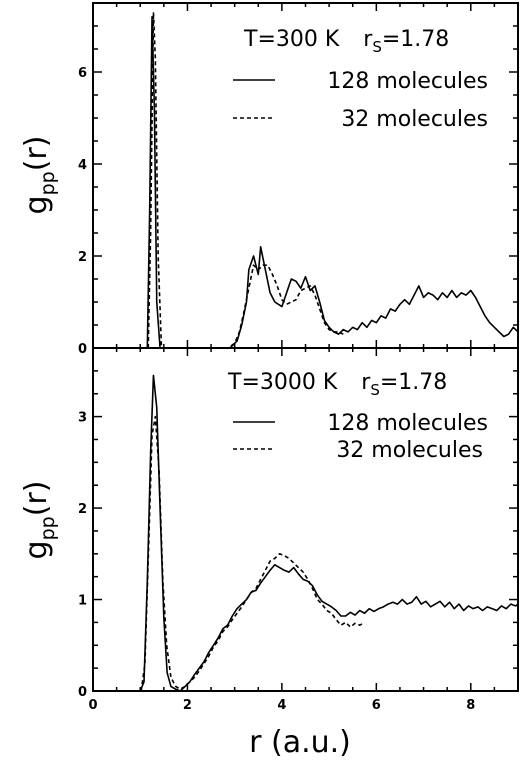 The image size is (520, 761). What do you see at coordinates (82, 555) in the screenshot?
I see `ytick-labels-bottom: 0 1 2 3` at bounding box center [82, 555].